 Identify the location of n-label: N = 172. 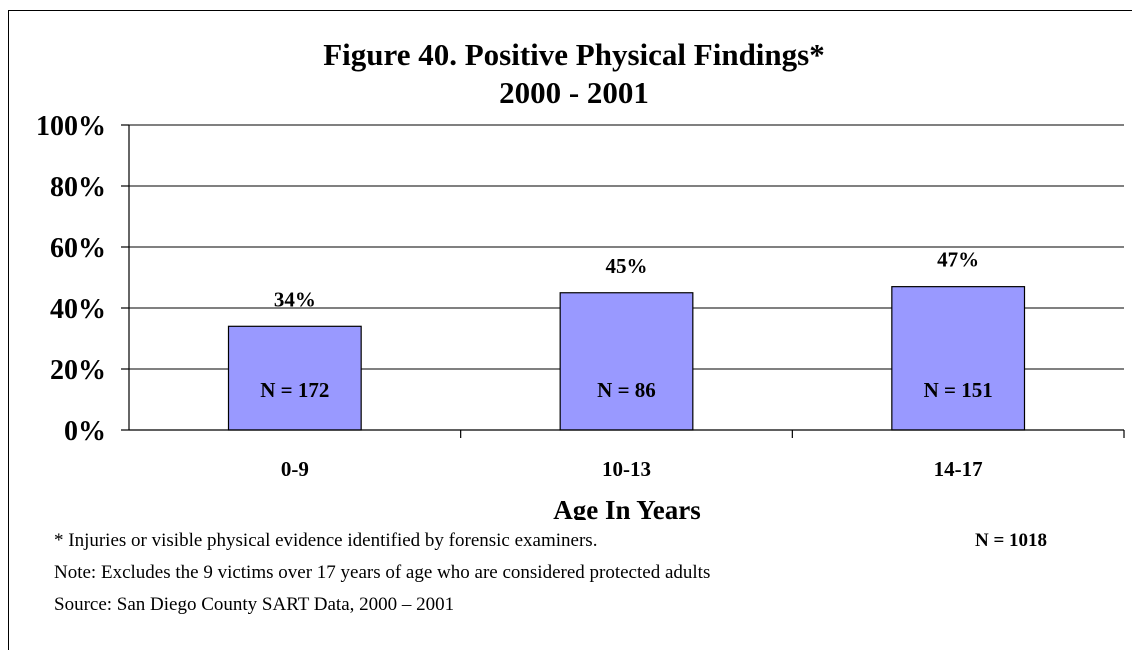
(294, 390).